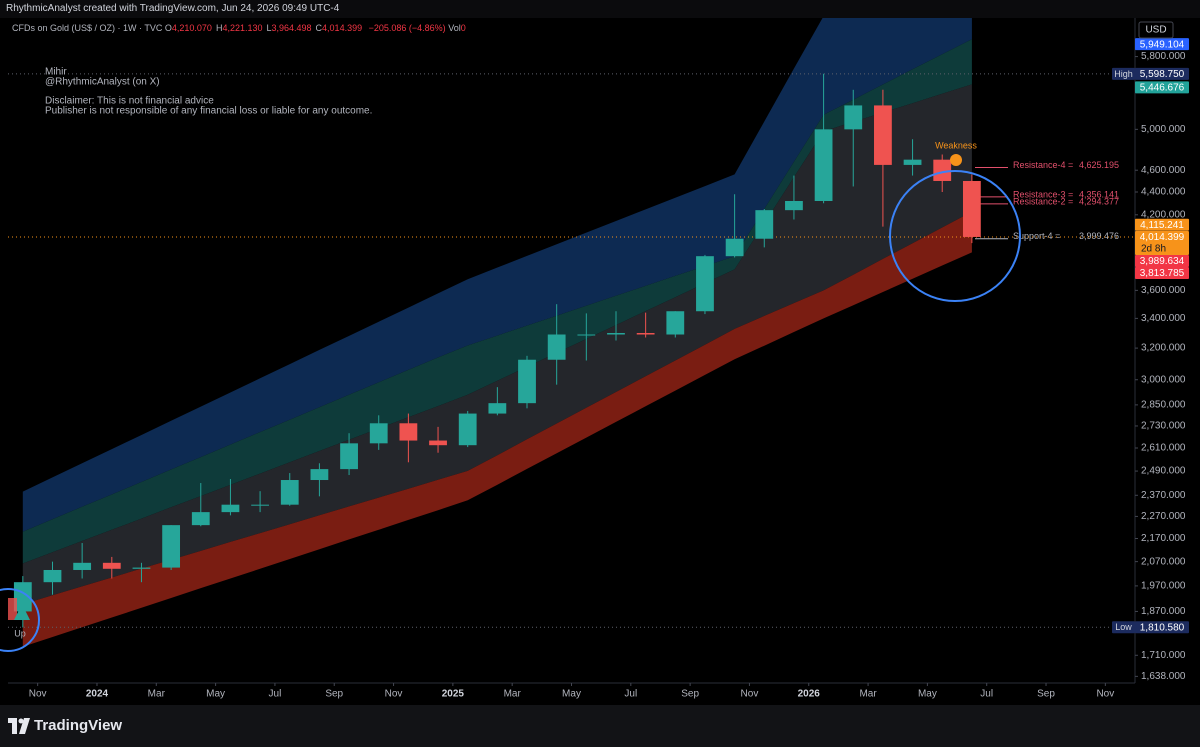 This screenshot has width=1200, height=747. Describe the element at coordinates (1123, 73) in the screenshot. I see `price-badge-tag` at that location.